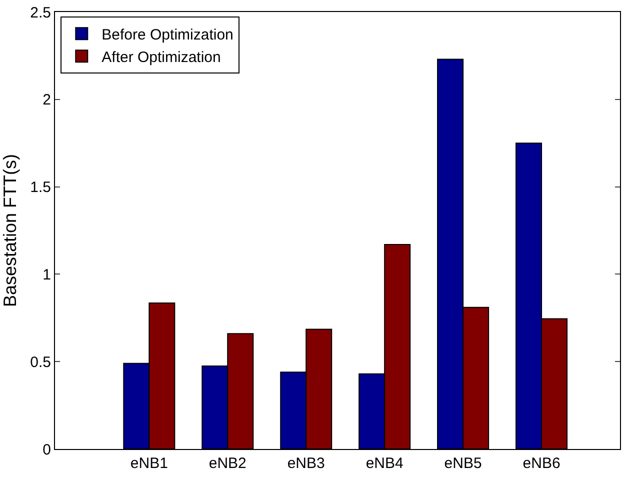  What do you see at coordinates (46, 449) in the screenshot?
I see `y-tick-label: 0` at bounding box center [46, 449].